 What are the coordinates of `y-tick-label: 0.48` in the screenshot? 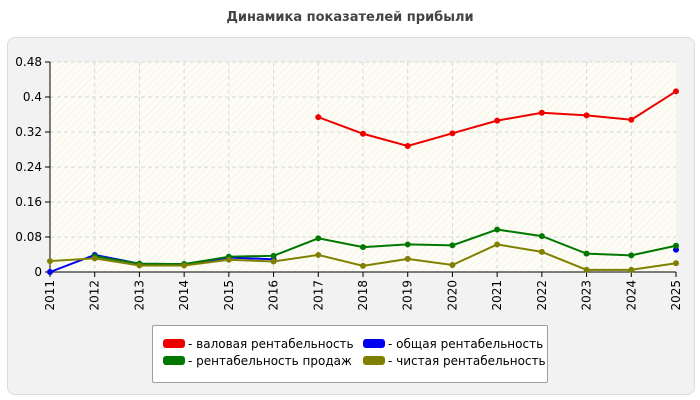 It's located at (28, 62).